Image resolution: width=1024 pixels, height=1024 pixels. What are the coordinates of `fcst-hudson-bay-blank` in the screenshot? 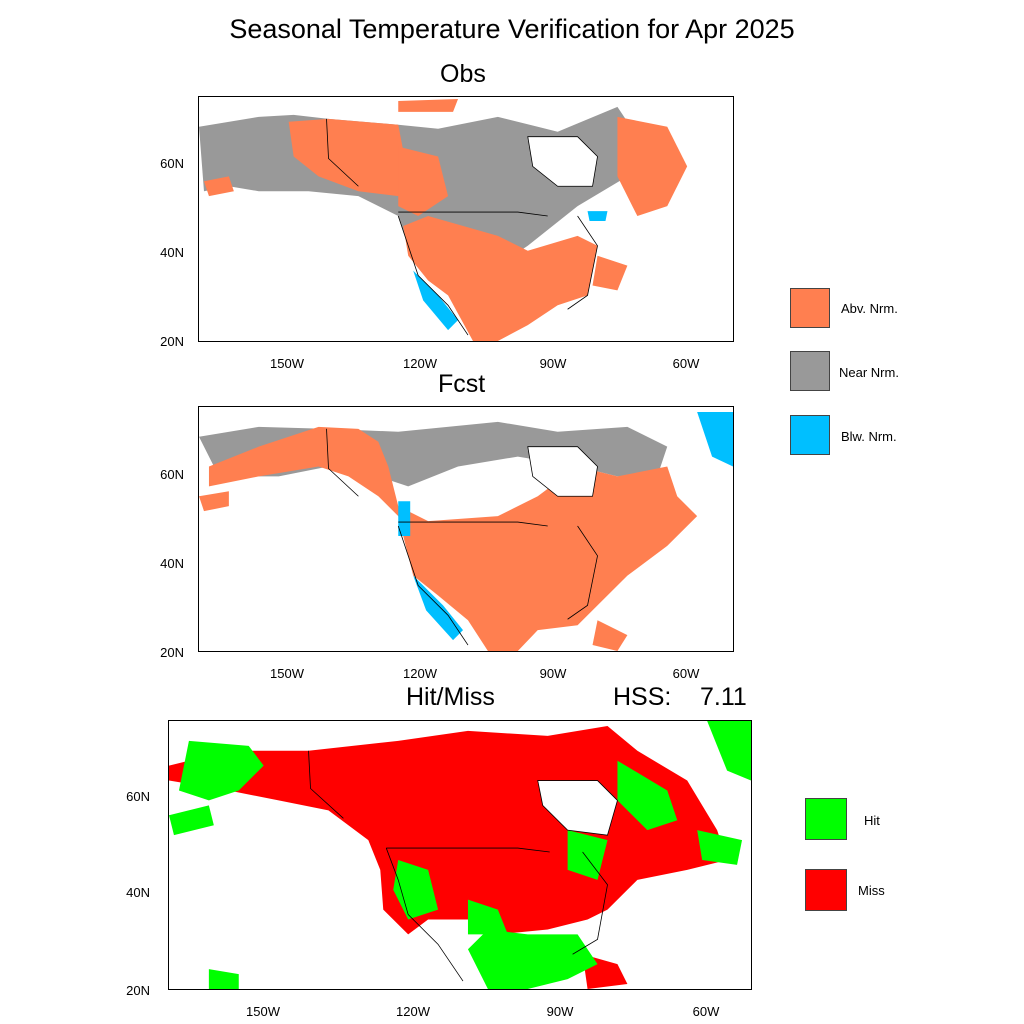 It's located at (562, 471).